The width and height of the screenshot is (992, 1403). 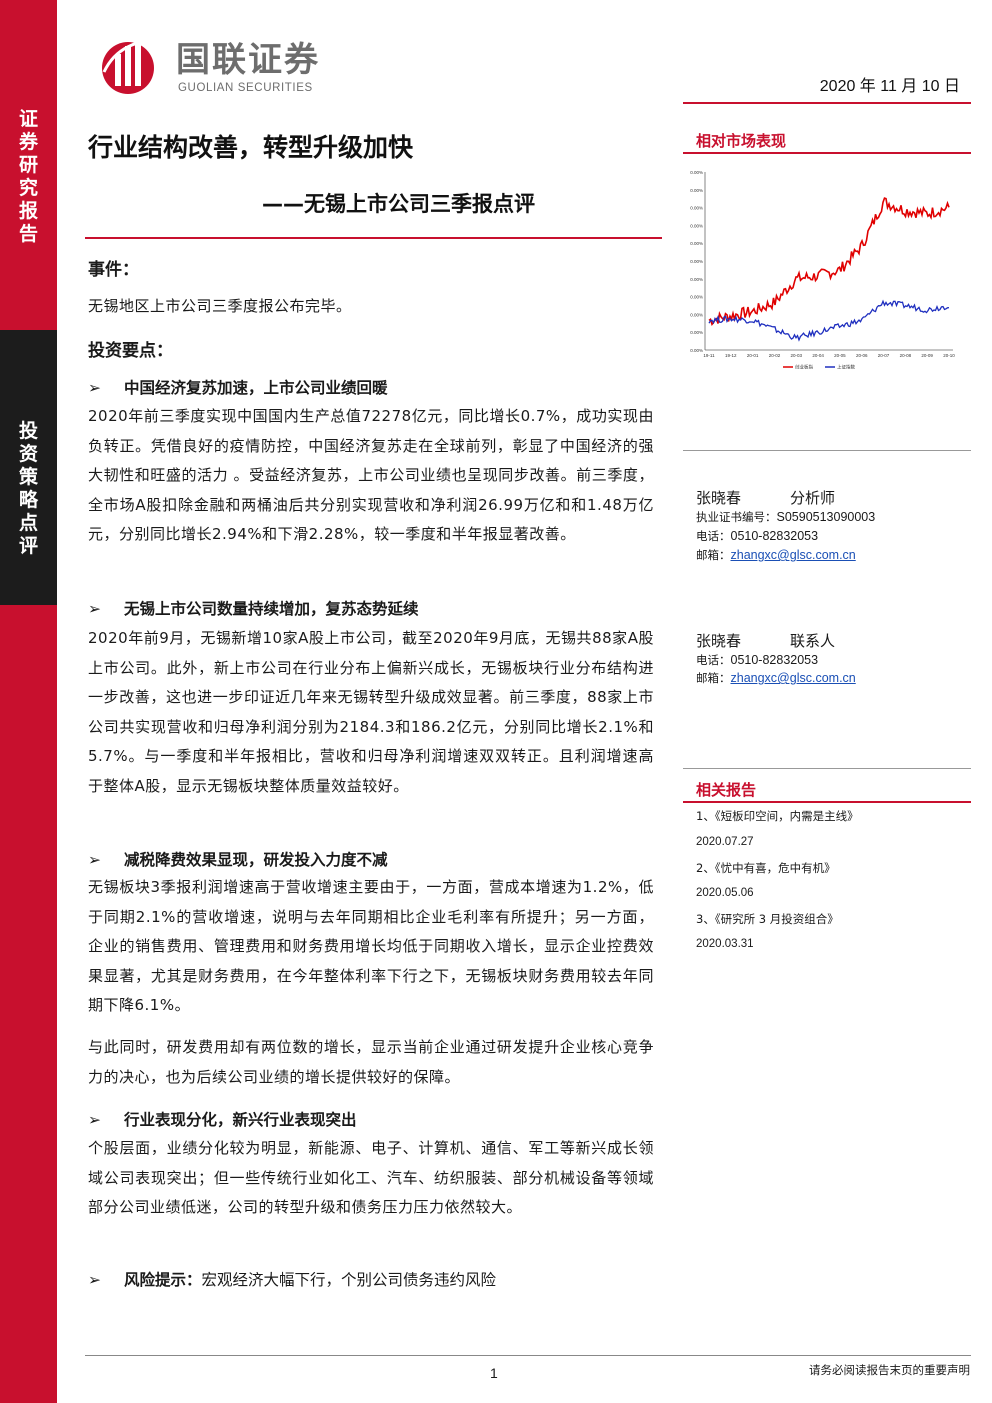 What do you see at coordinates (725, 944) in the screenshot?
I see `related-report-3-date: 2020.03.31` at bounding box center [725, 944].